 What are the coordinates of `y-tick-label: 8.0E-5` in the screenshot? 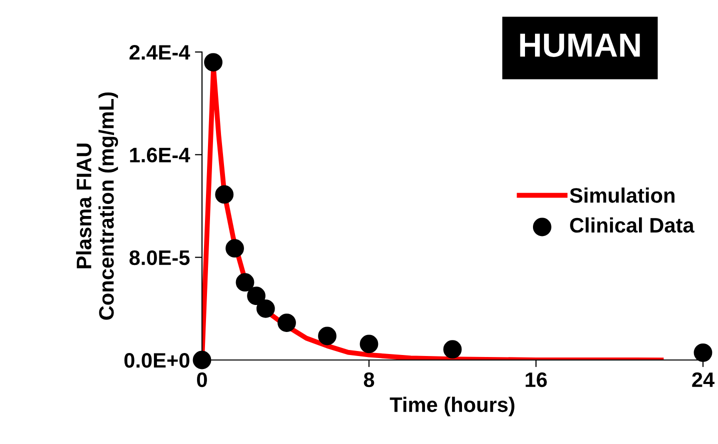 It's located at (159, 258).